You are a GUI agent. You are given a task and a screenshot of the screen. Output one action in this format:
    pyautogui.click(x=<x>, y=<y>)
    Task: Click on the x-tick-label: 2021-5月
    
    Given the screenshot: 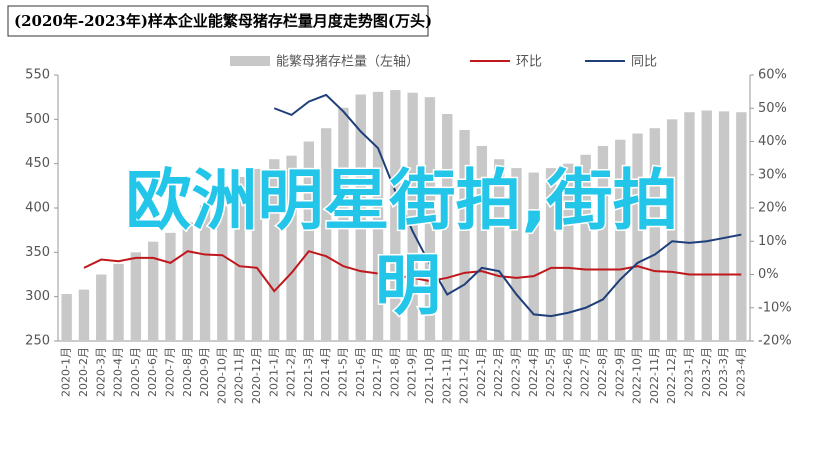 What is the action you would take?
    pyautogui.click(x=342, y=372)
    